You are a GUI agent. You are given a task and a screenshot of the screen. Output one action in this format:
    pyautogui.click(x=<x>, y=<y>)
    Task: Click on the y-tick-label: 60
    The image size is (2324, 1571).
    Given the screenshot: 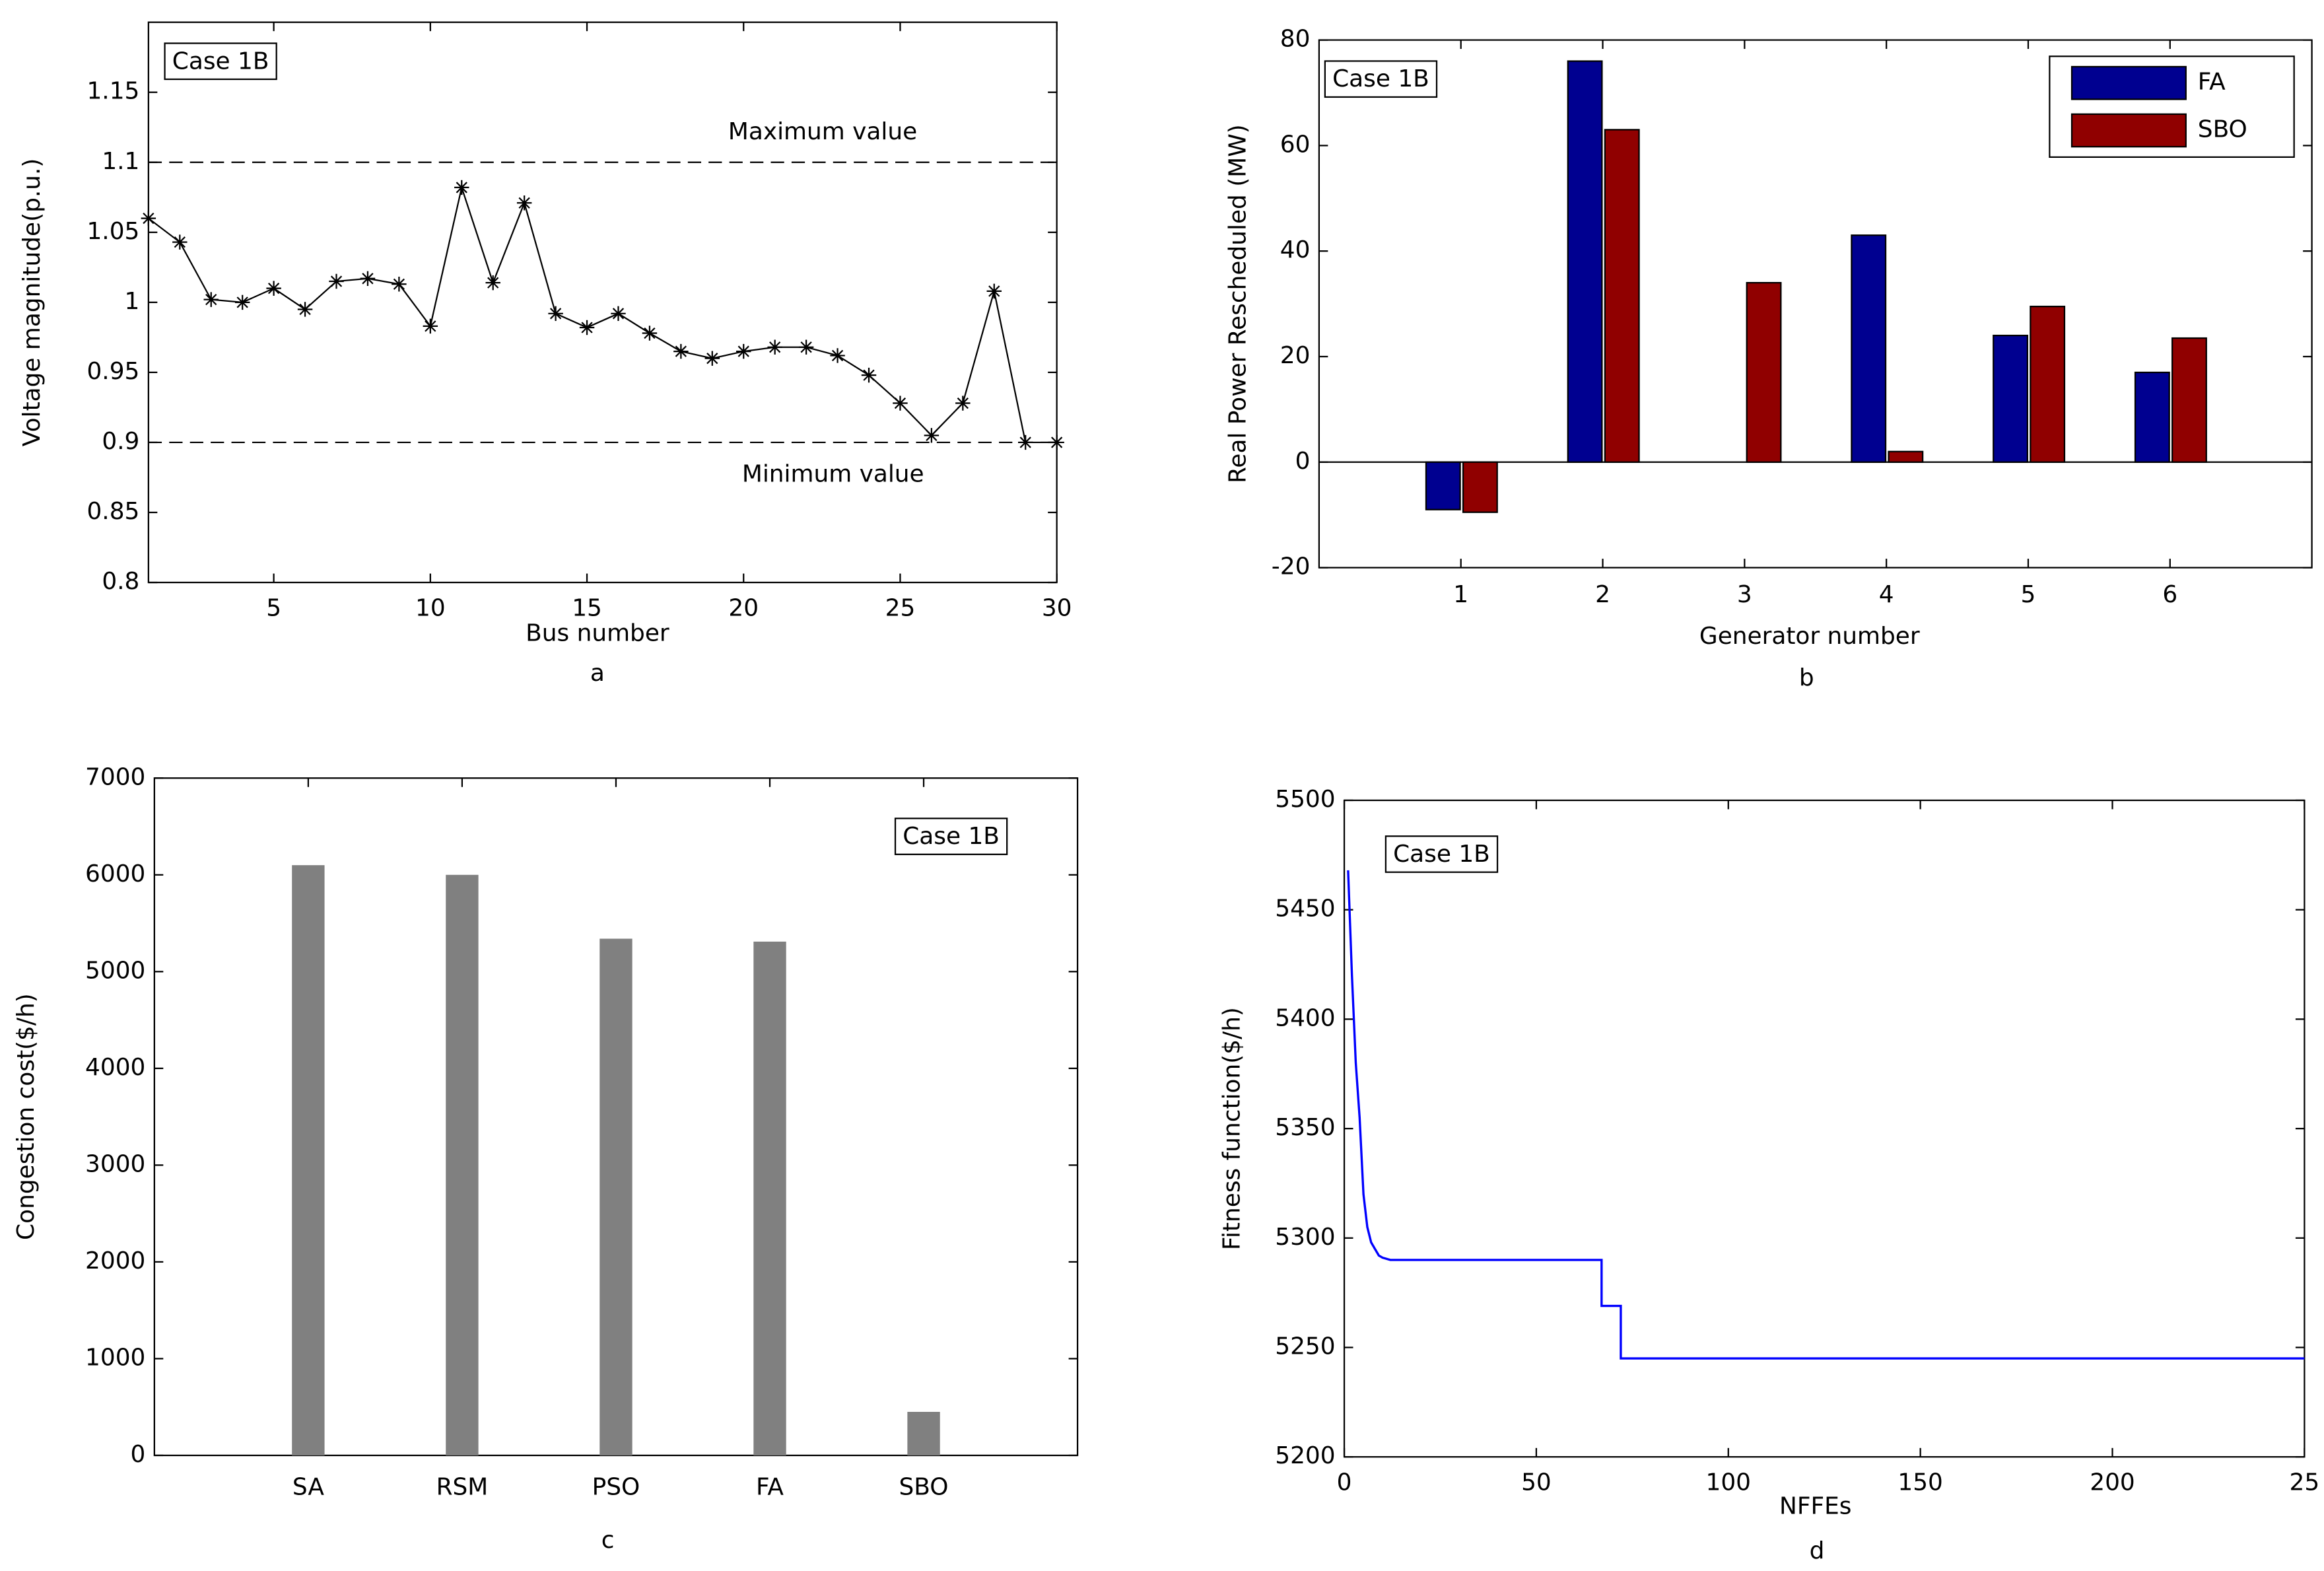 What is the action you would take?
    pyautogui.click(x=1295, y=144)
    